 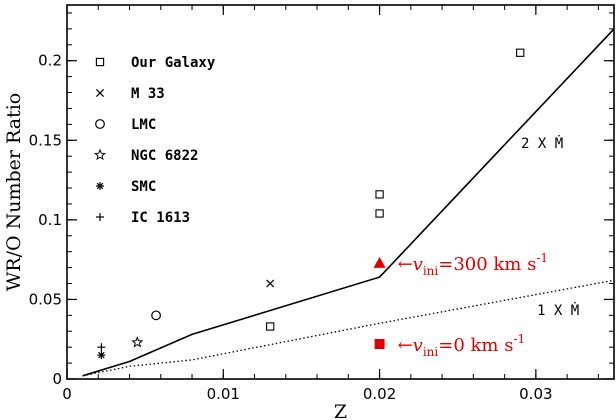 What do you see at coordinates (475, 345) in the screenshot?
I see `annotation-text: =0 km s` at bounding box center [475, 345].